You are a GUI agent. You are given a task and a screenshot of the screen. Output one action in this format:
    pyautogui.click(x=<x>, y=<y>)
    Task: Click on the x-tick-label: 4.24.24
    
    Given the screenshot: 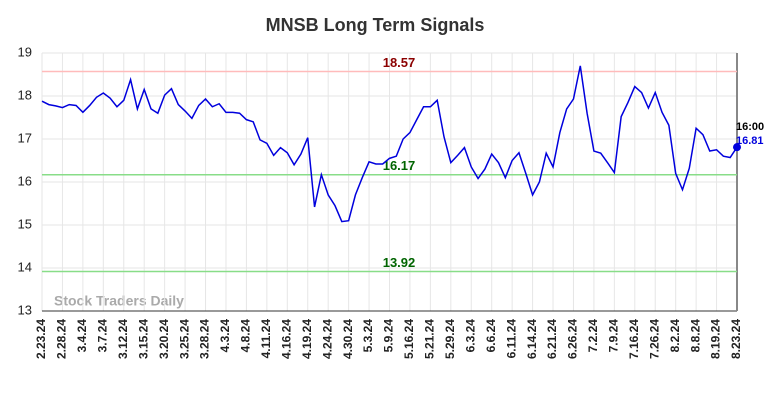 What is the action you would take?
    pyautogui.click(x=327, y=339)
    